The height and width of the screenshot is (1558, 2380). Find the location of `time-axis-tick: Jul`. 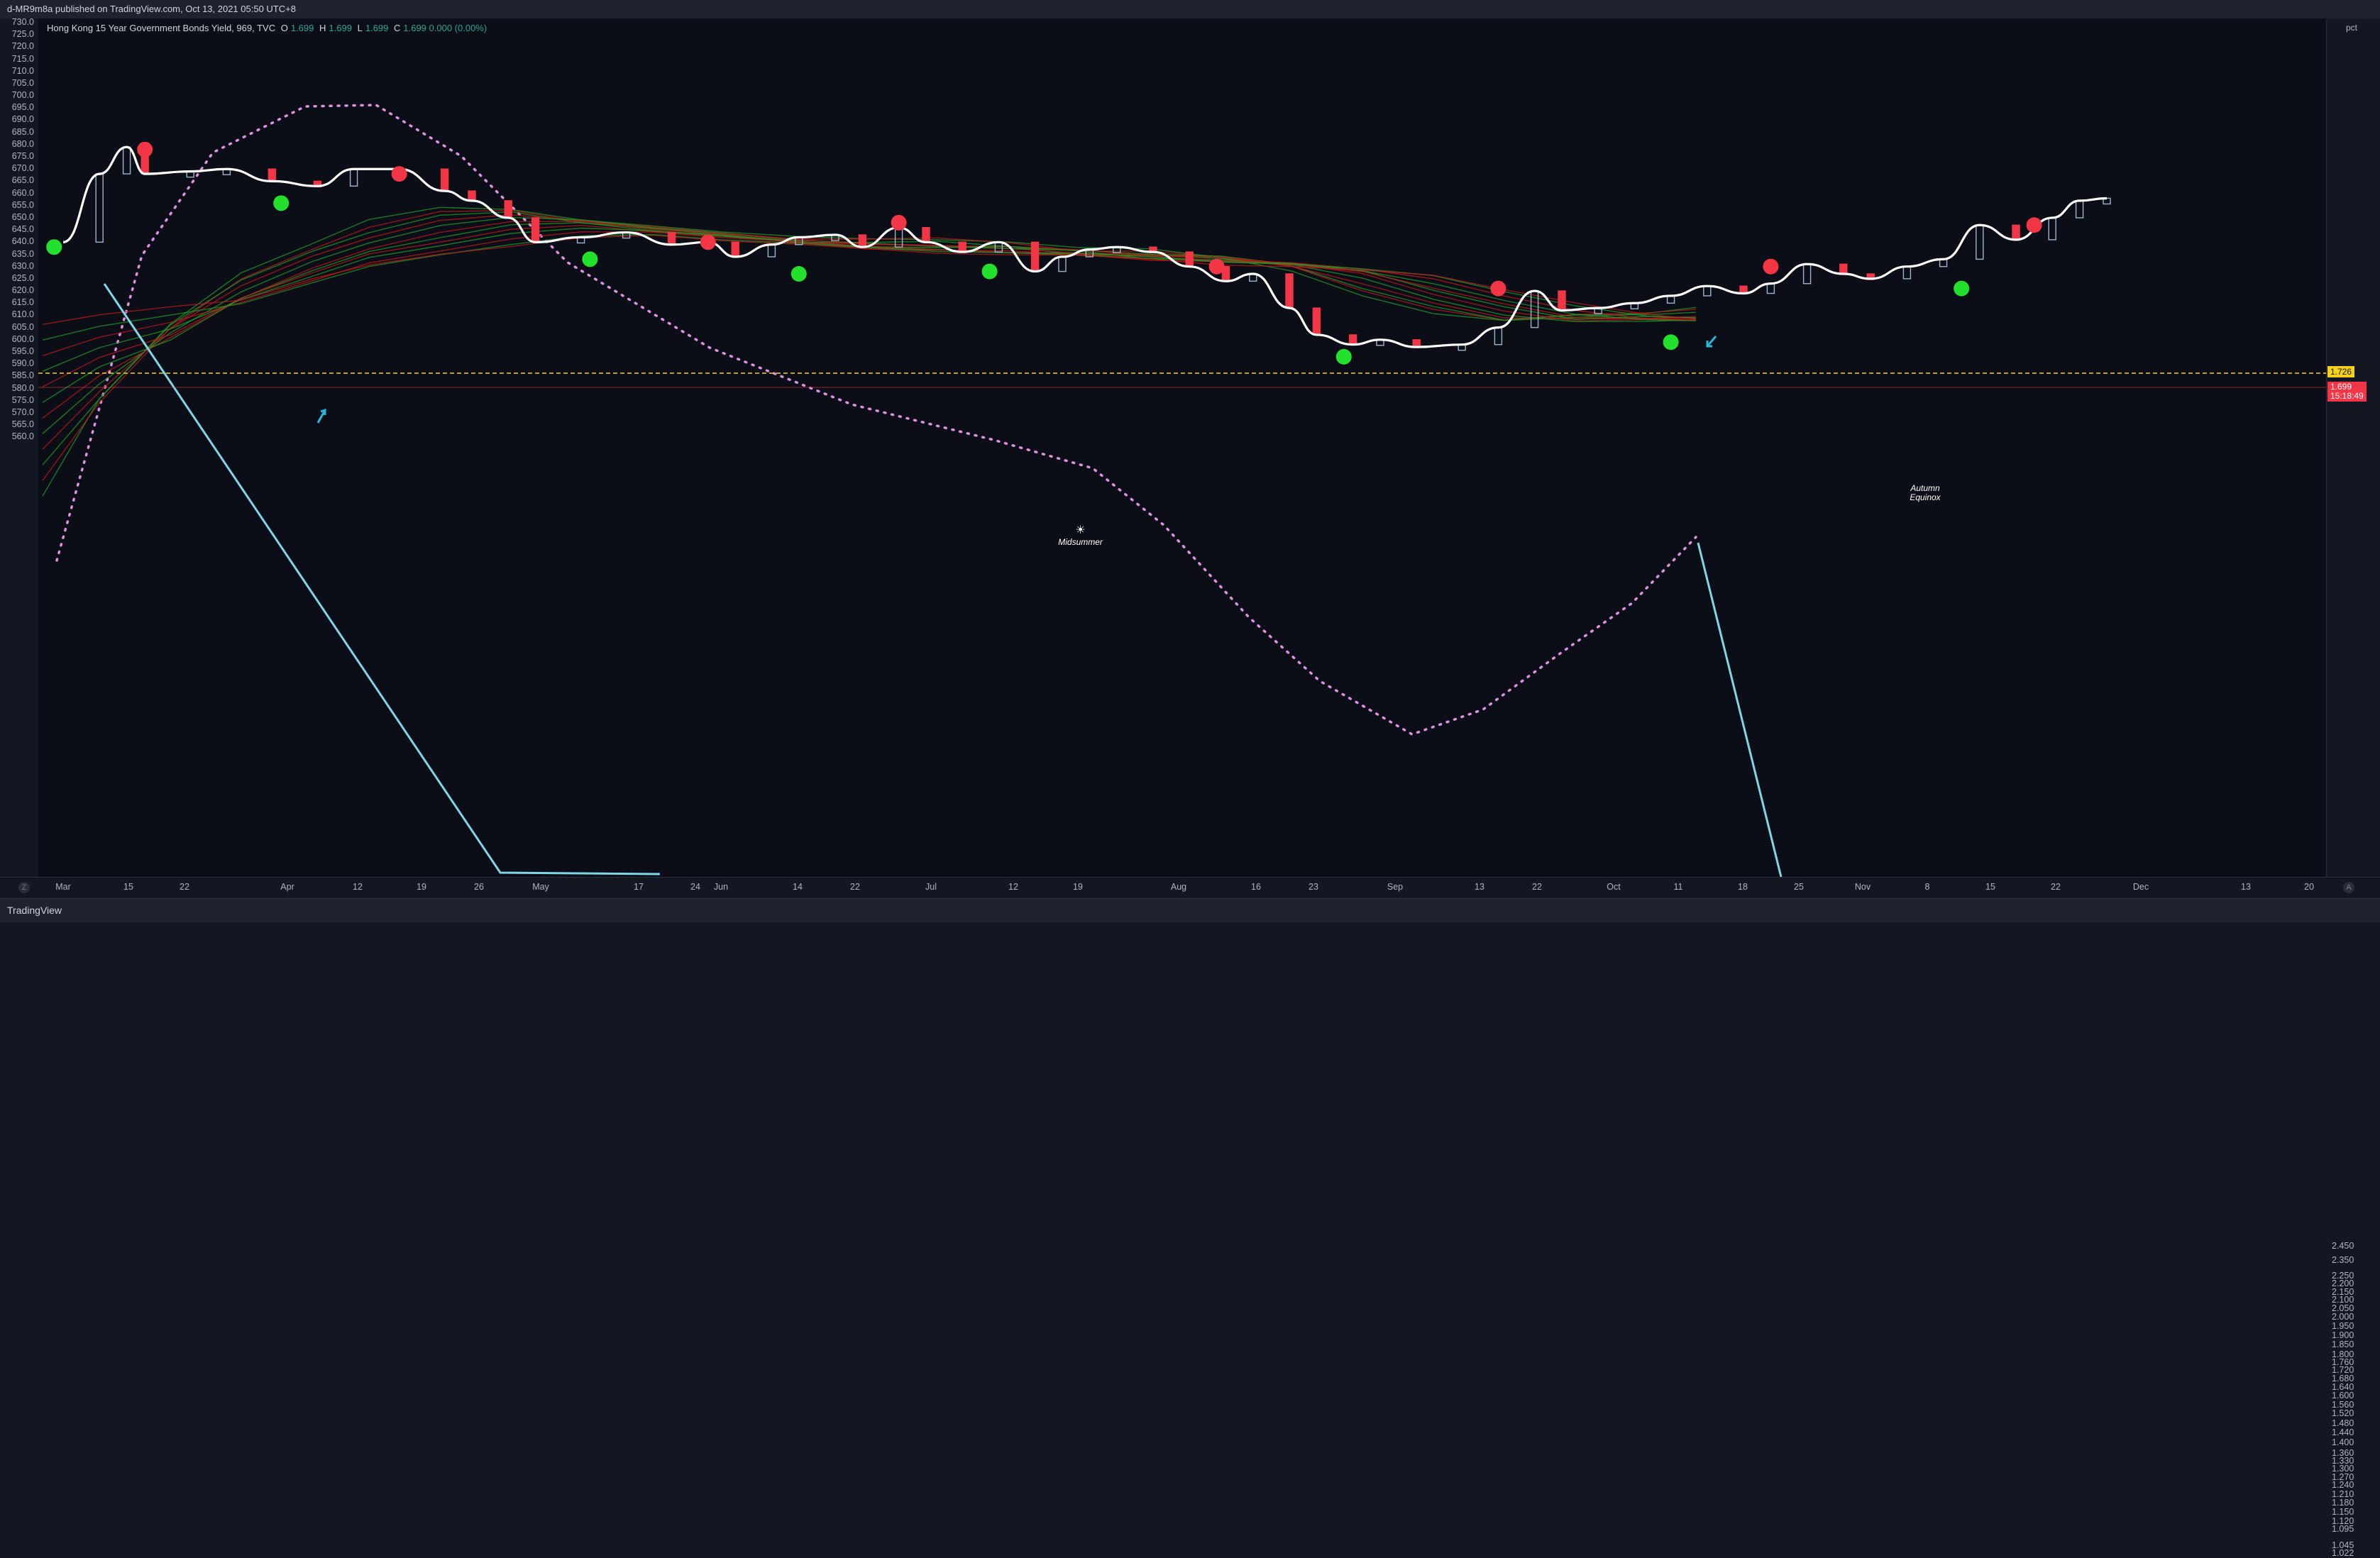

time-axis-tick: Jul is located at coordinates (931, 887).